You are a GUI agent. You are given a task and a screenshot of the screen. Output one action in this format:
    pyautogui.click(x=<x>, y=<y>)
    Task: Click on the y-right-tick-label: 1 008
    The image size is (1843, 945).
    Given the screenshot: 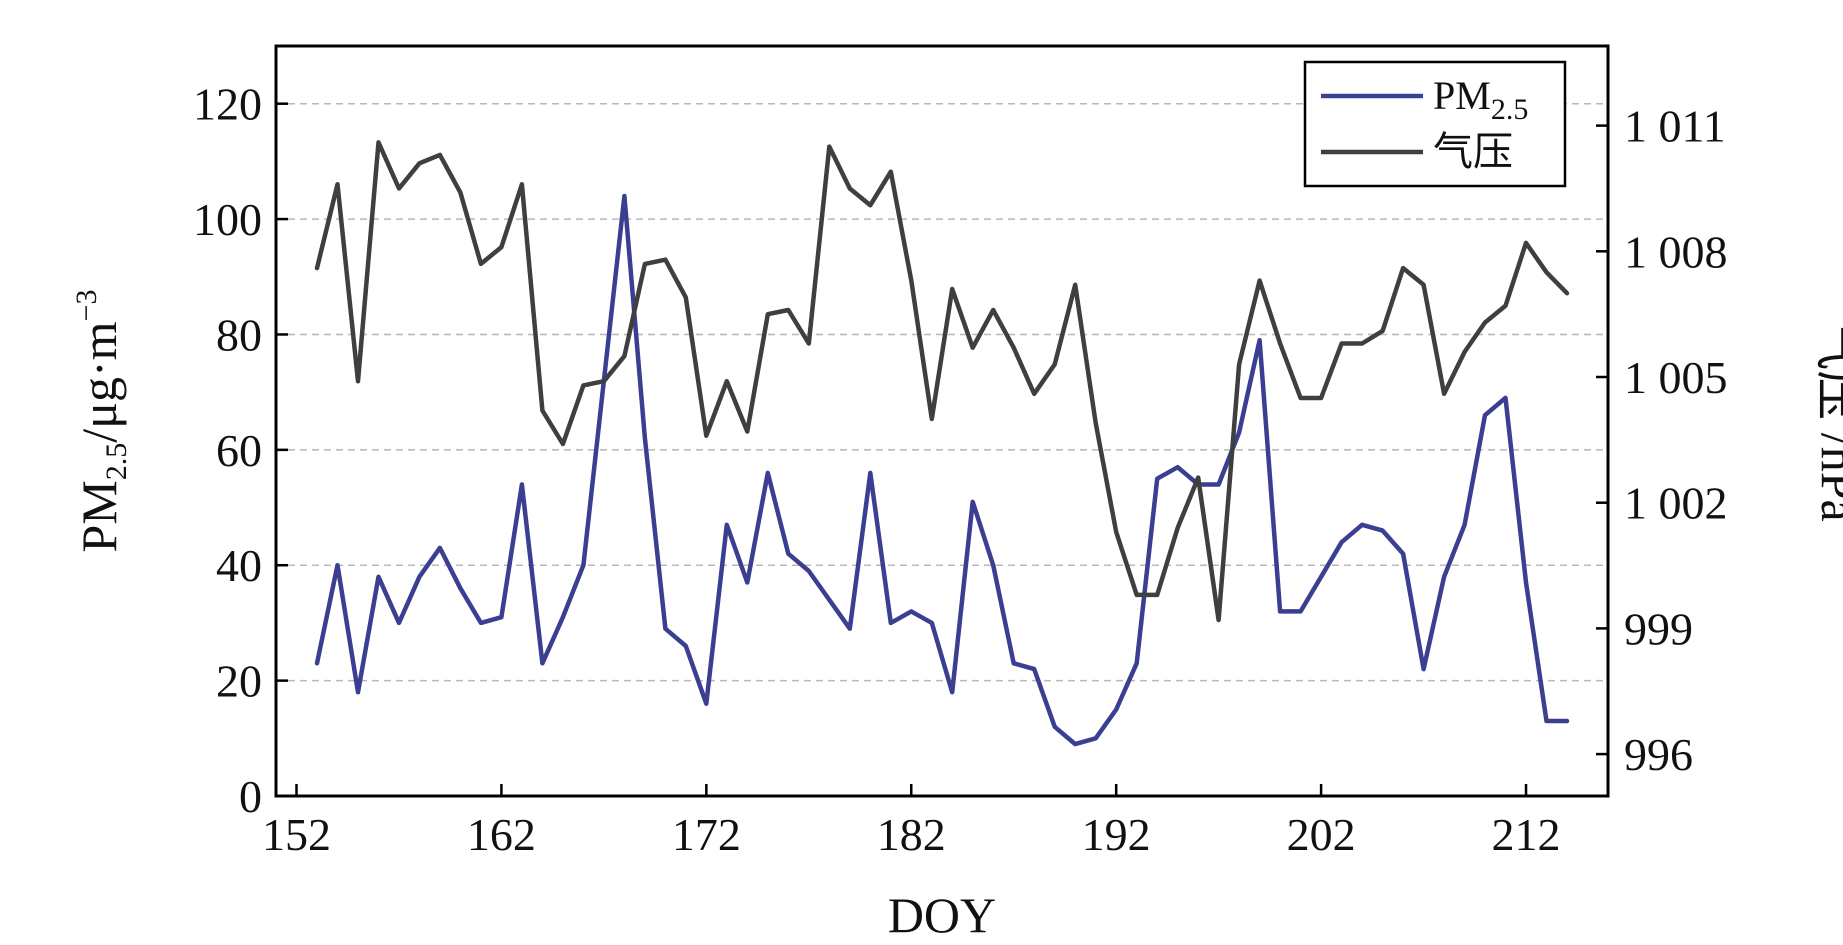 What is the action you would take?
    pyautogui.click(x=1676, y=251)
    